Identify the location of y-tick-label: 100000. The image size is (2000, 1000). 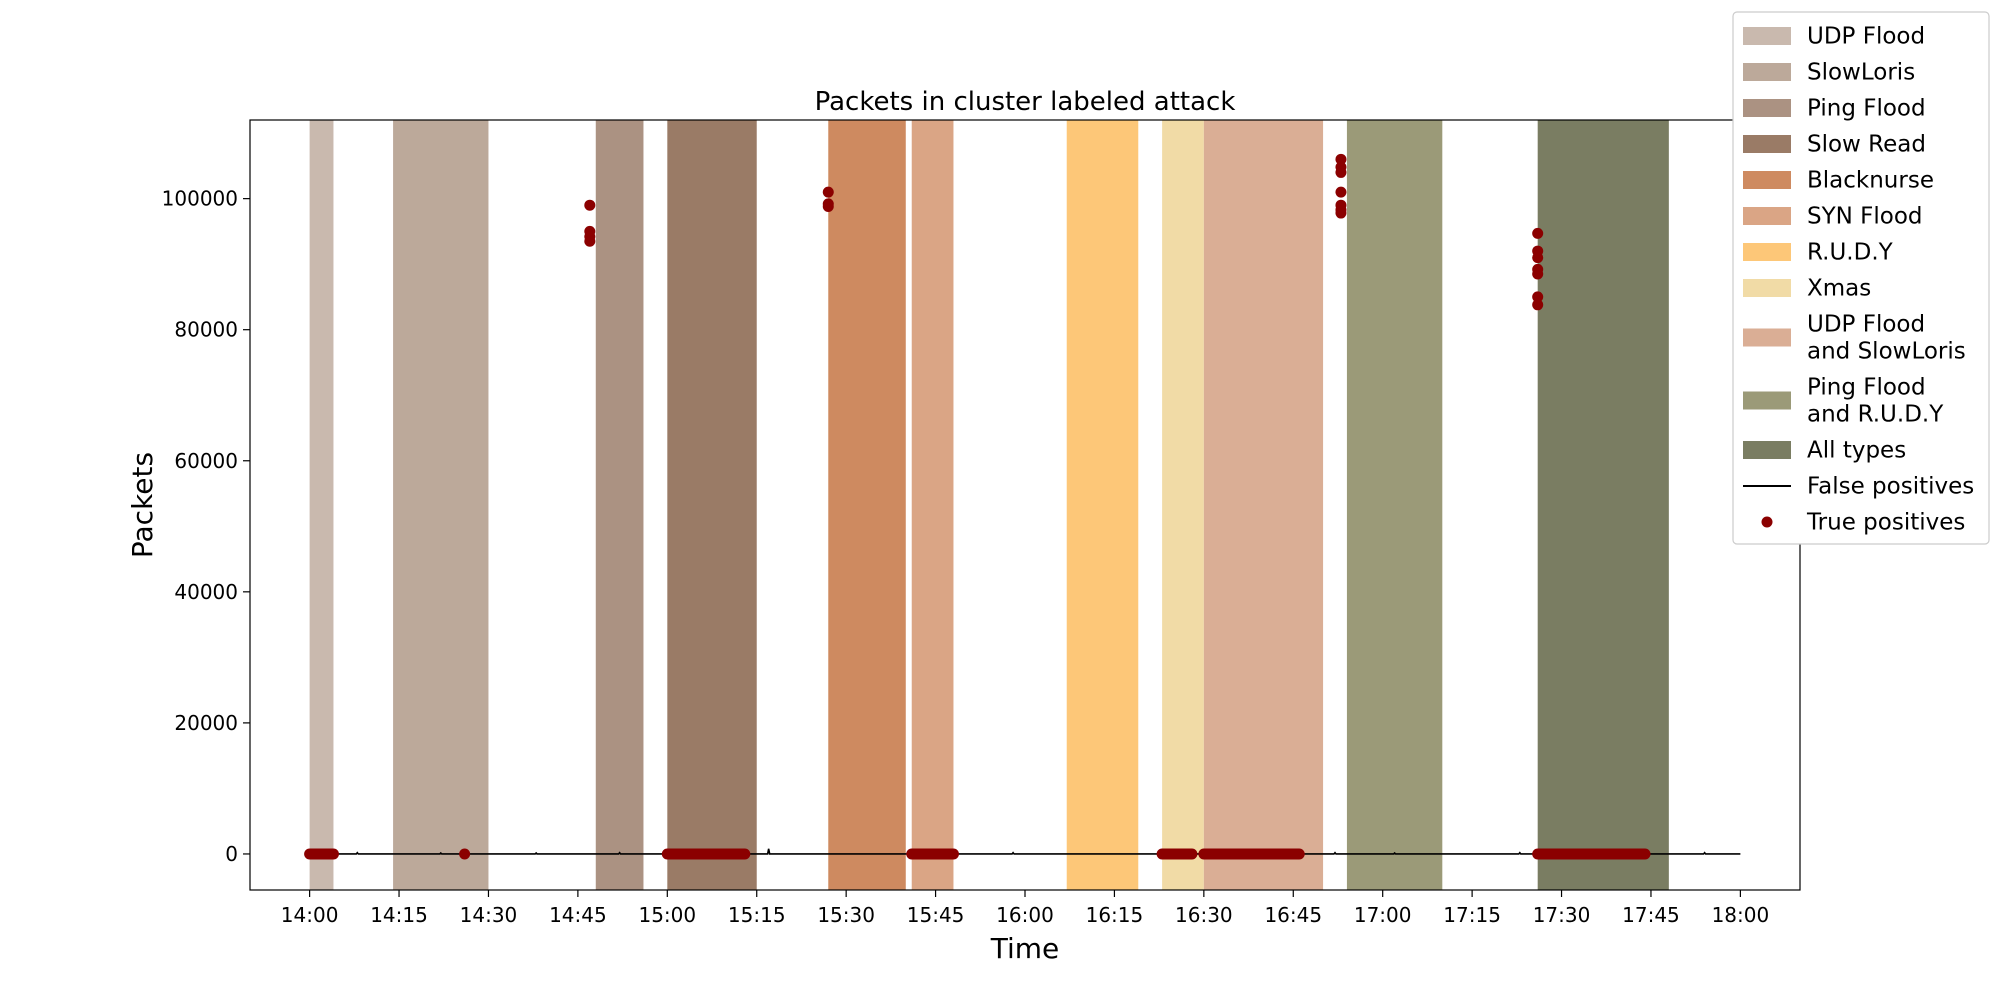
(200, 199).